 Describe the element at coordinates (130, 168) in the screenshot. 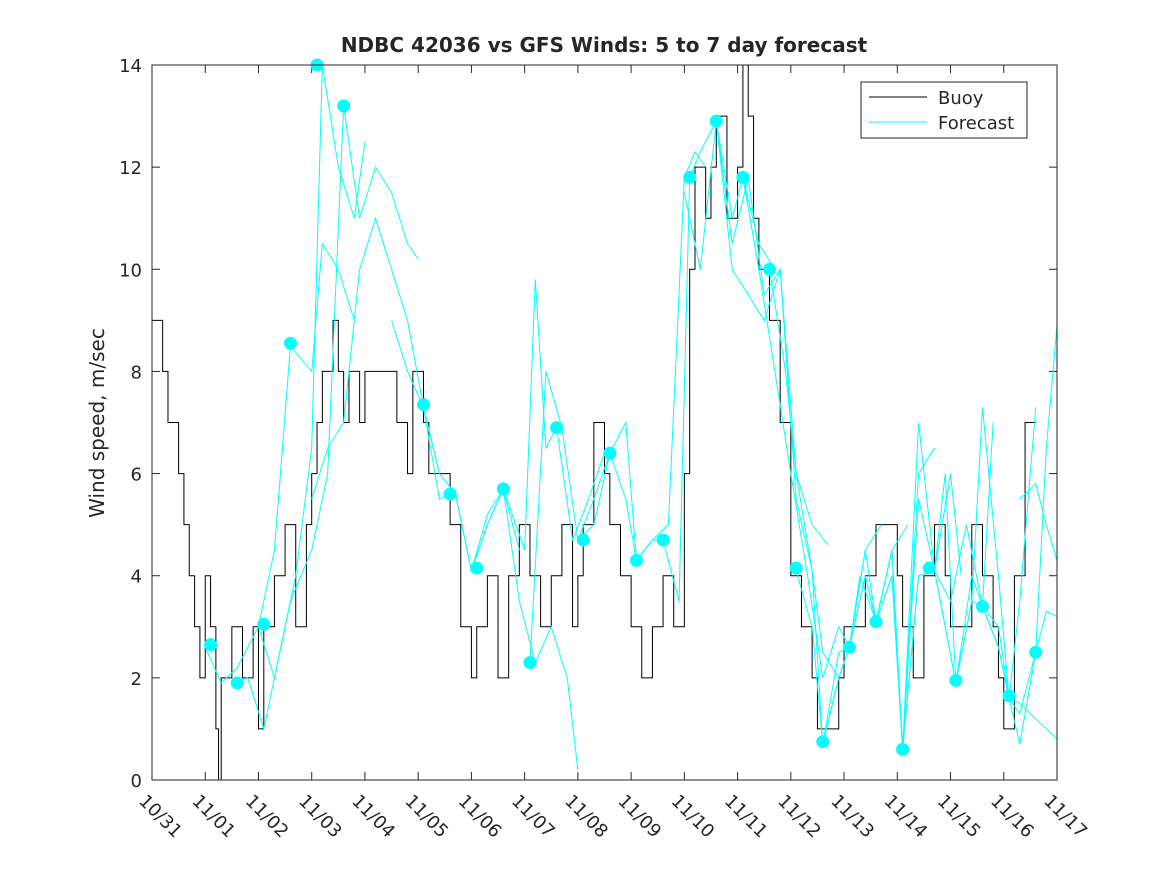

I see `y-tick-label: 12` at that location.